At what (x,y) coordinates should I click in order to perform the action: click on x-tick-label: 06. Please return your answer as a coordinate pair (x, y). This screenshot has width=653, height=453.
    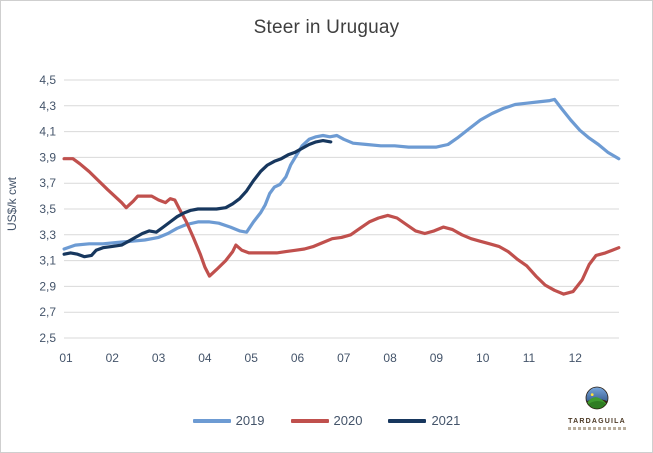
    Looking at the image, I should click on (298, 358).